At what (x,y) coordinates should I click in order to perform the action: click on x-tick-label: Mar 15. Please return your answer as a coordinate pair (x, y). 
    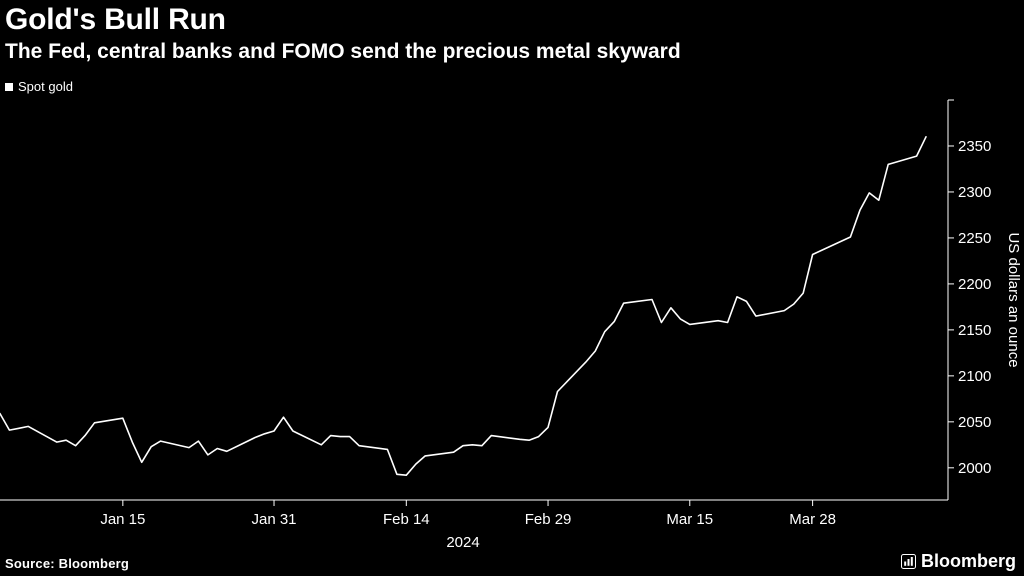
    Looking at the image, I should click on (689, 519).